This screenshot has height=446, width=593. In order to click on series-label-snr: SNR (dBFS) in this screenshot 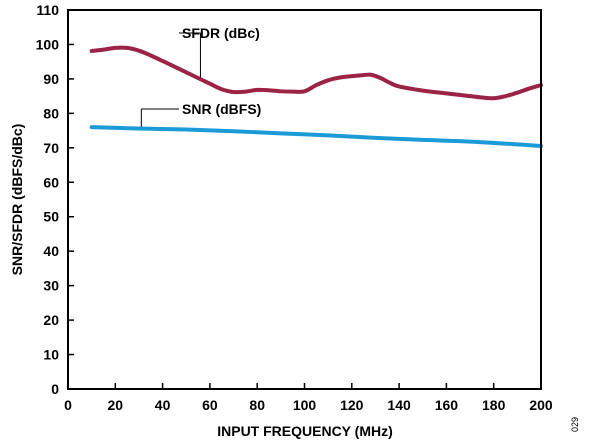, I will do `click(221, 109)`.